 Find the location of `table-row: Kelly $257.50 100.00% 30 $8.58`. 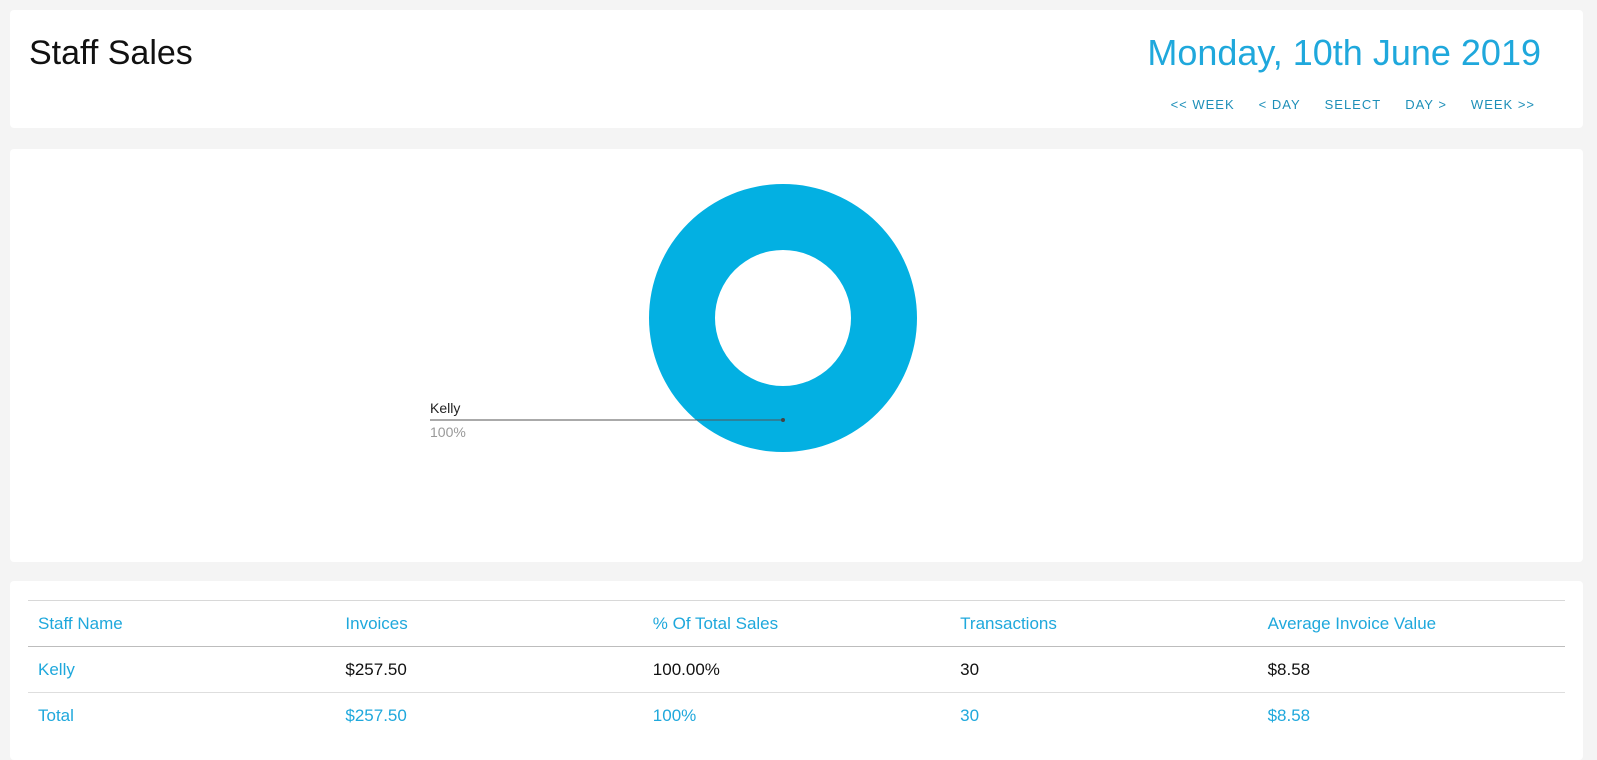

table-row: Kelly $257.50 100.00% 30 $8.58 is located at coordinates (796, 670).